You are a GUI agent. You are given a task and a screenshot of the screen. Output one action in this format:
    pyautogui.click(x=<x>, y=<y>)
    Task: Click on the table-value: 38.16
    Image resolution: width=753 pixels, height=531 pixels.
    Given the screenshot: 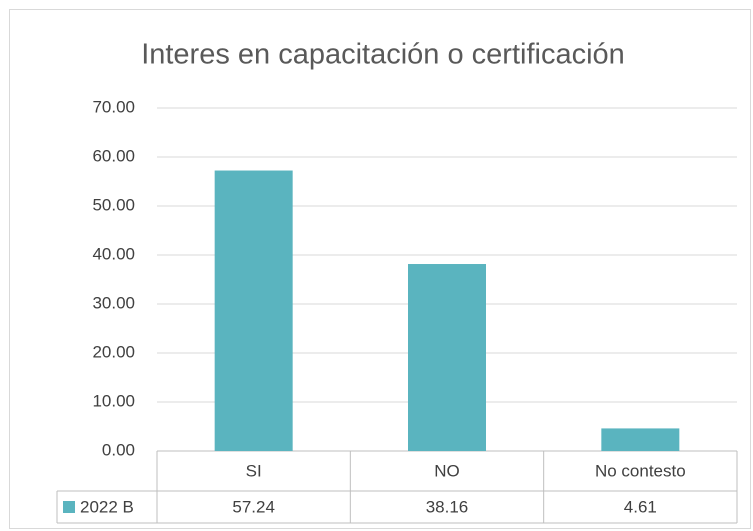 What is the action you would take?
    pyautogui.click(x=447, y=506)
    